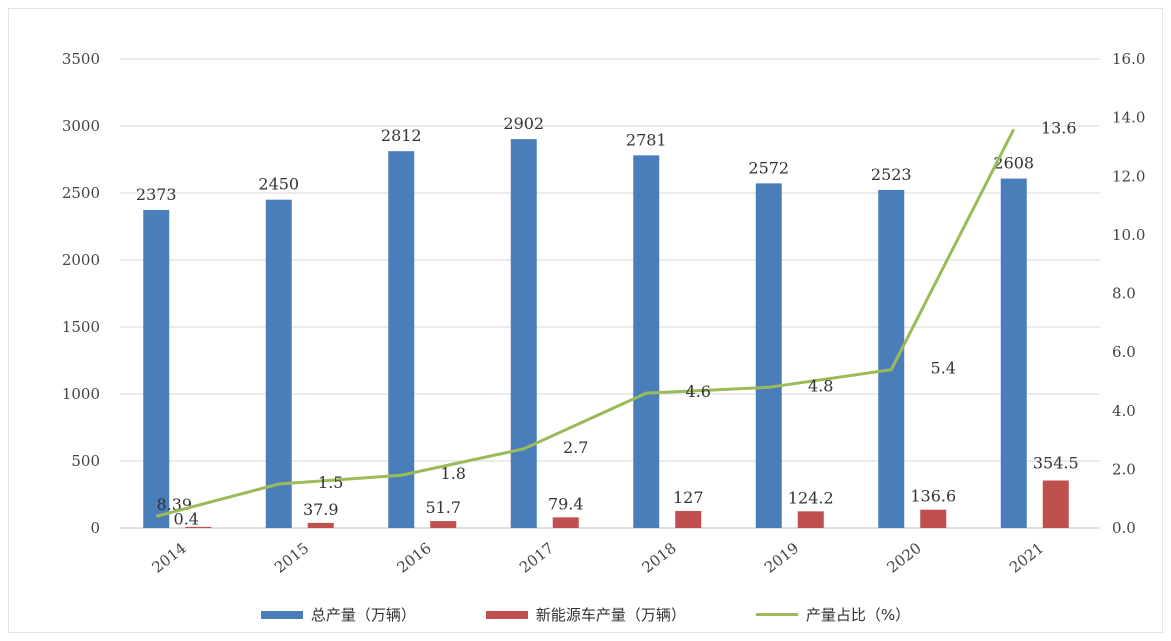  What do you see at coordinates (776, 614) in the screenshot?
I see `legend-swatch-share` at bounding box center [776, 614].